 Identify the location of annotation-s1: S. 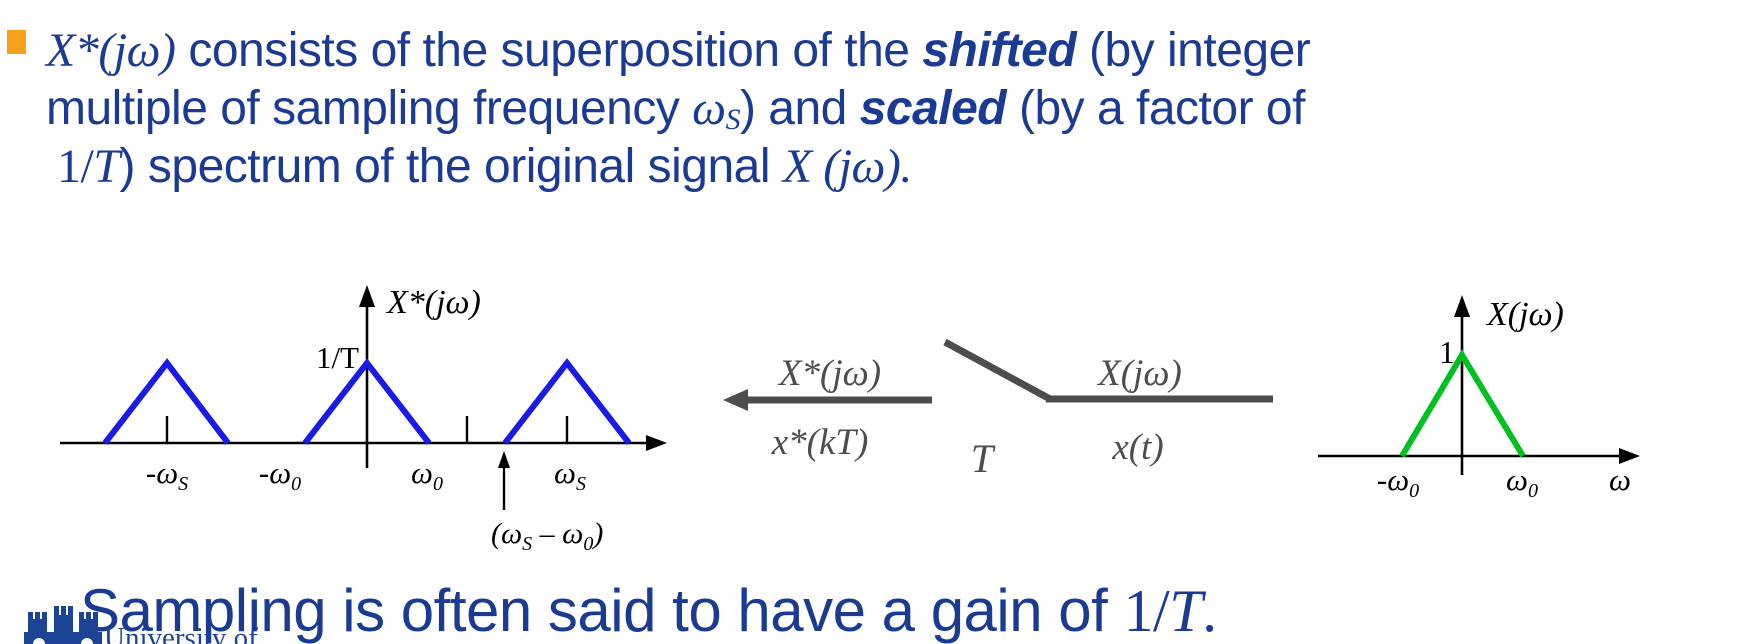
(527, 544).